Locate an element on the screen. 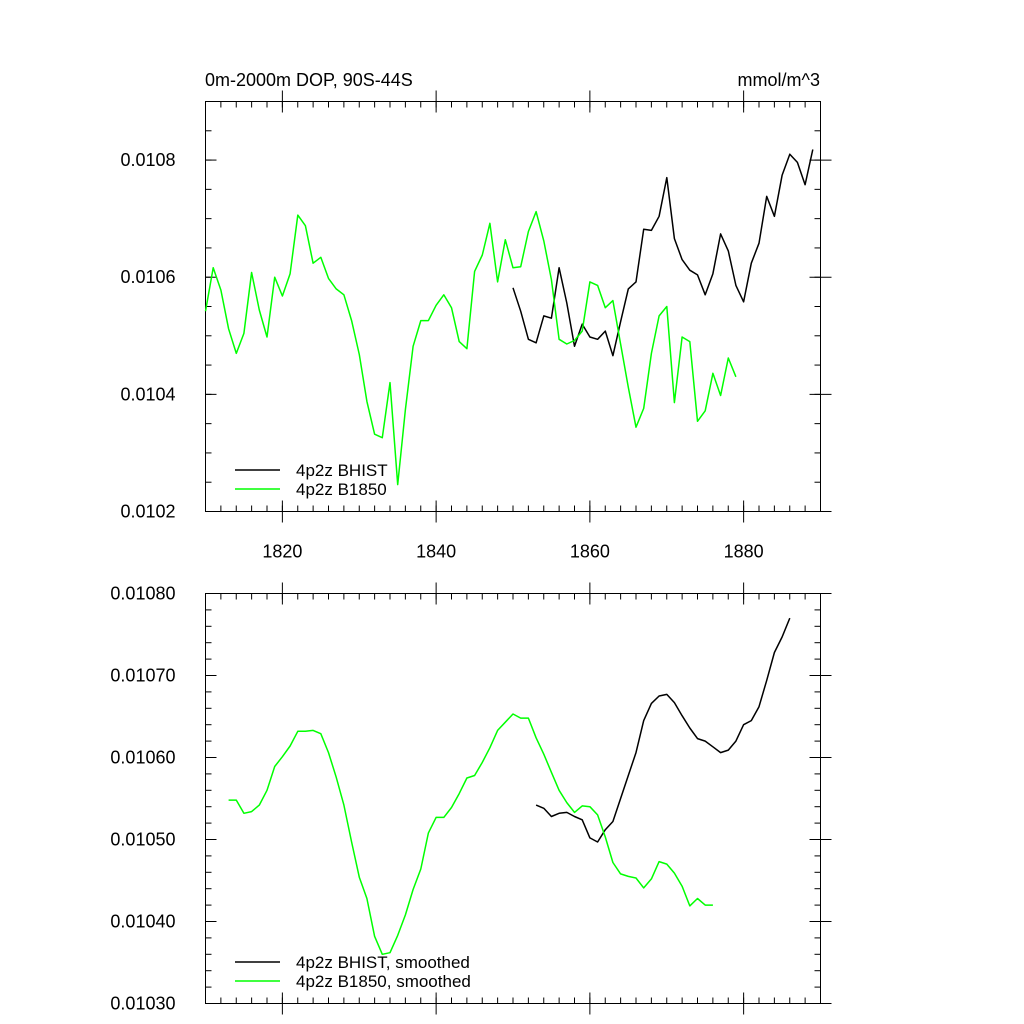  top-panel-legend: 4p2z BHIST 4p2z B1850 is located at coordinates (311, 480).